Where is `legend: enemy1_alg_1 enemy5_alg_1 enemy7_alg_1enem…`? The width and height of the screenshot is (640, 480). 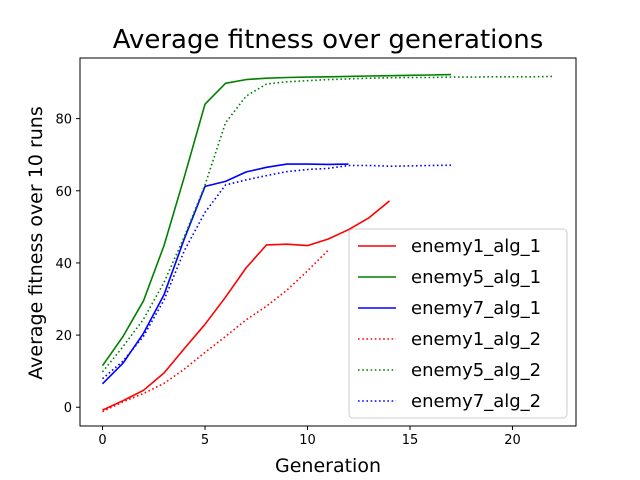
legend: enemy1_alg_1 enemy5_alg_1 enemy7_alg_1enem… is located at coordinates (458, 323).